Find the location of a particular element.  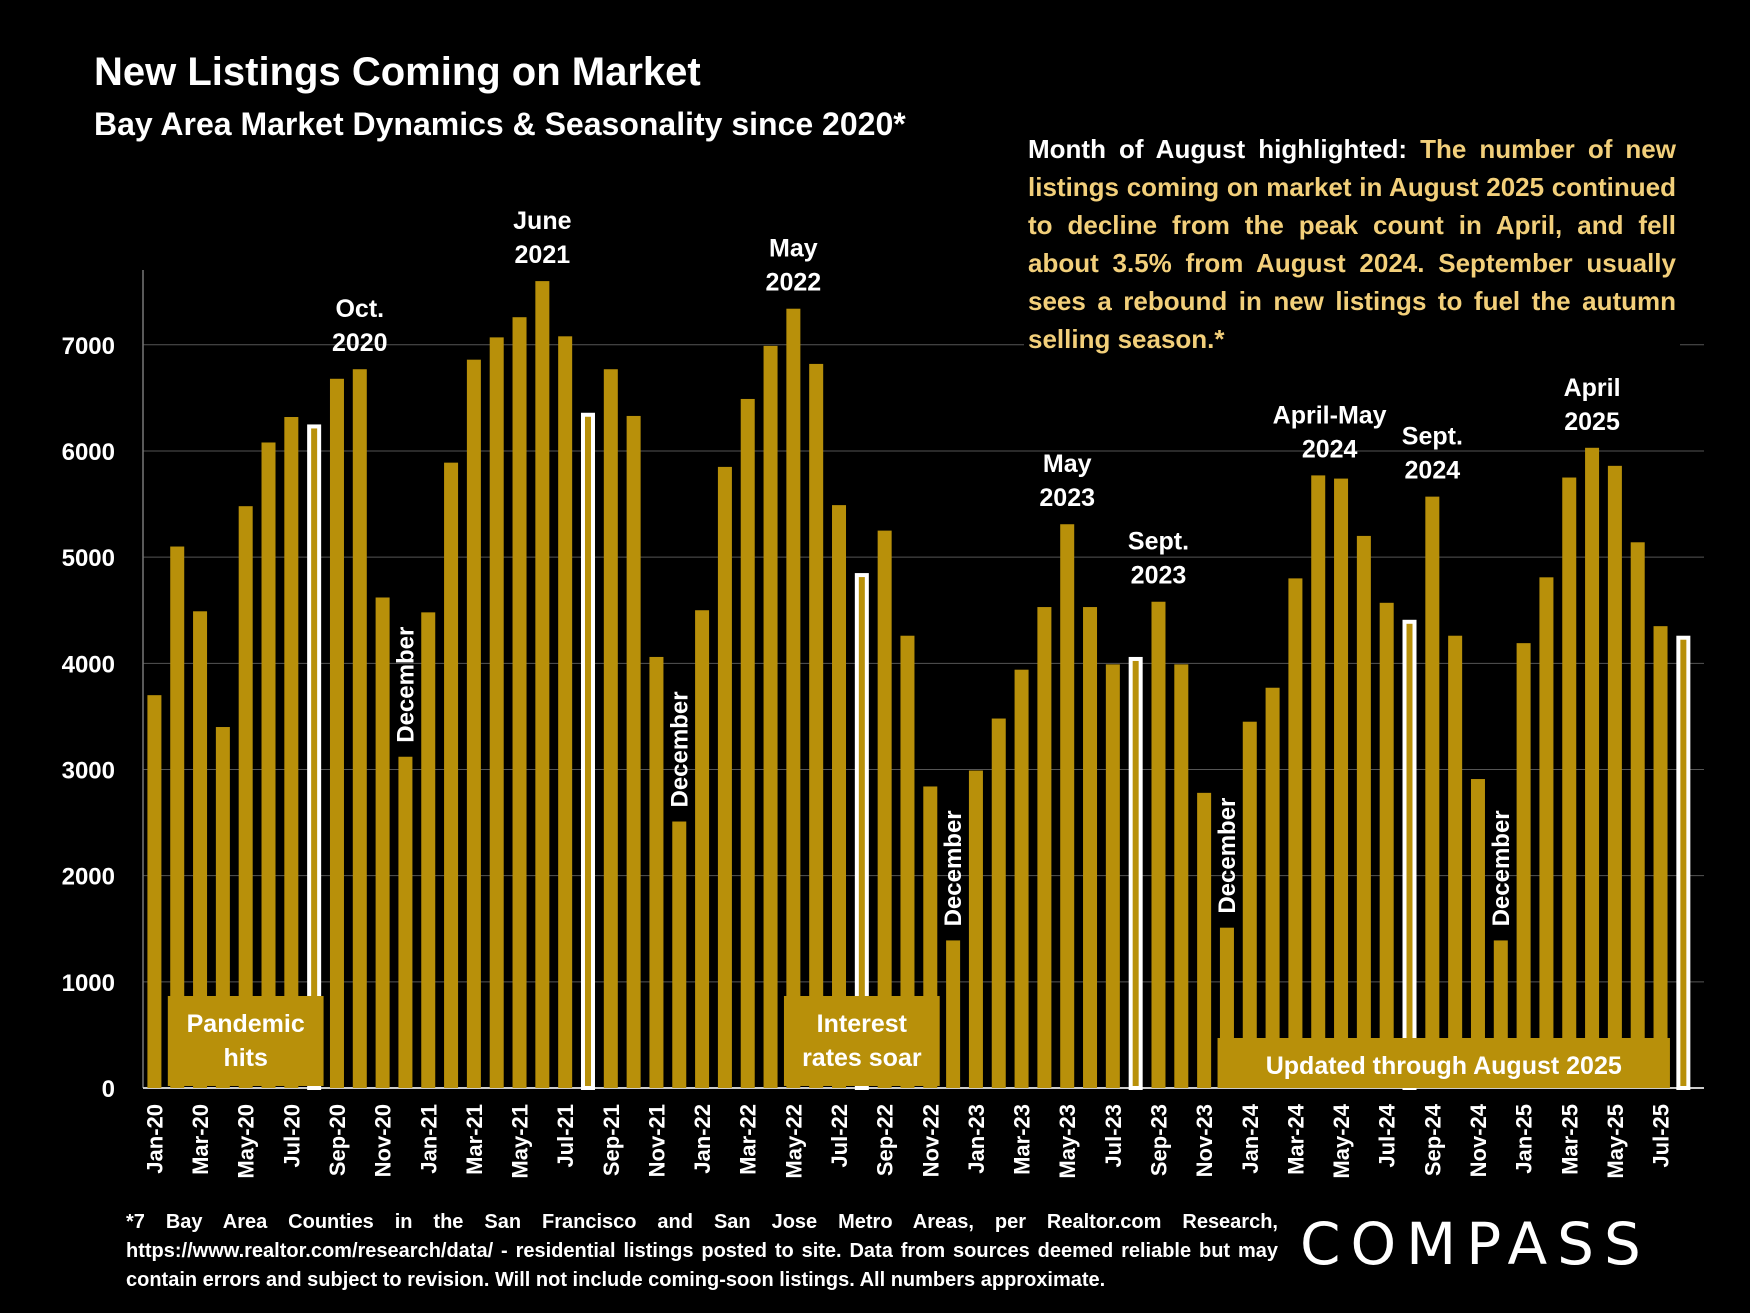

annotation-text-apr-24-0: April-May is located at coordinates (1330, 415).